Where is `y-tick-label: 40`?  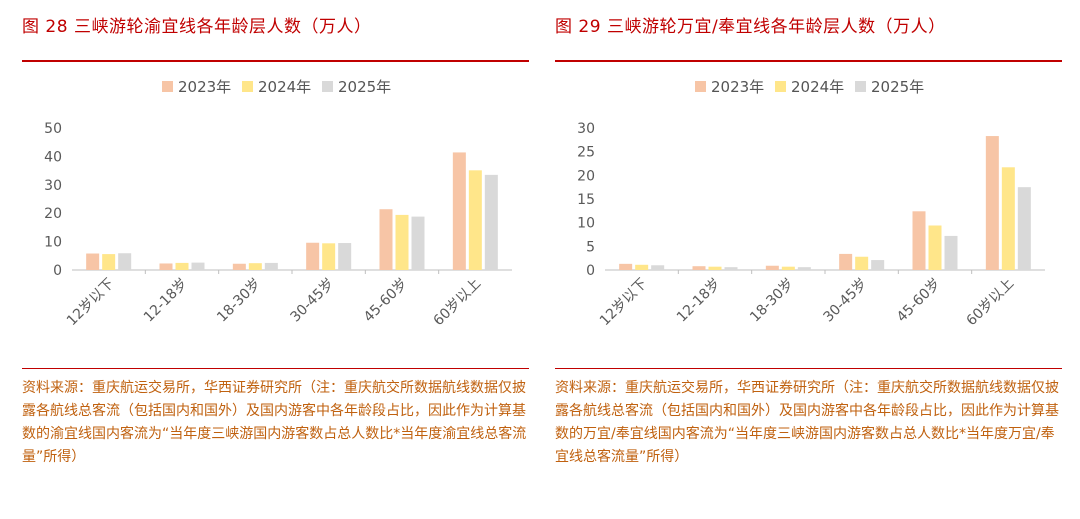
y-tick-label: 40 is located at coordinates (53, 157).